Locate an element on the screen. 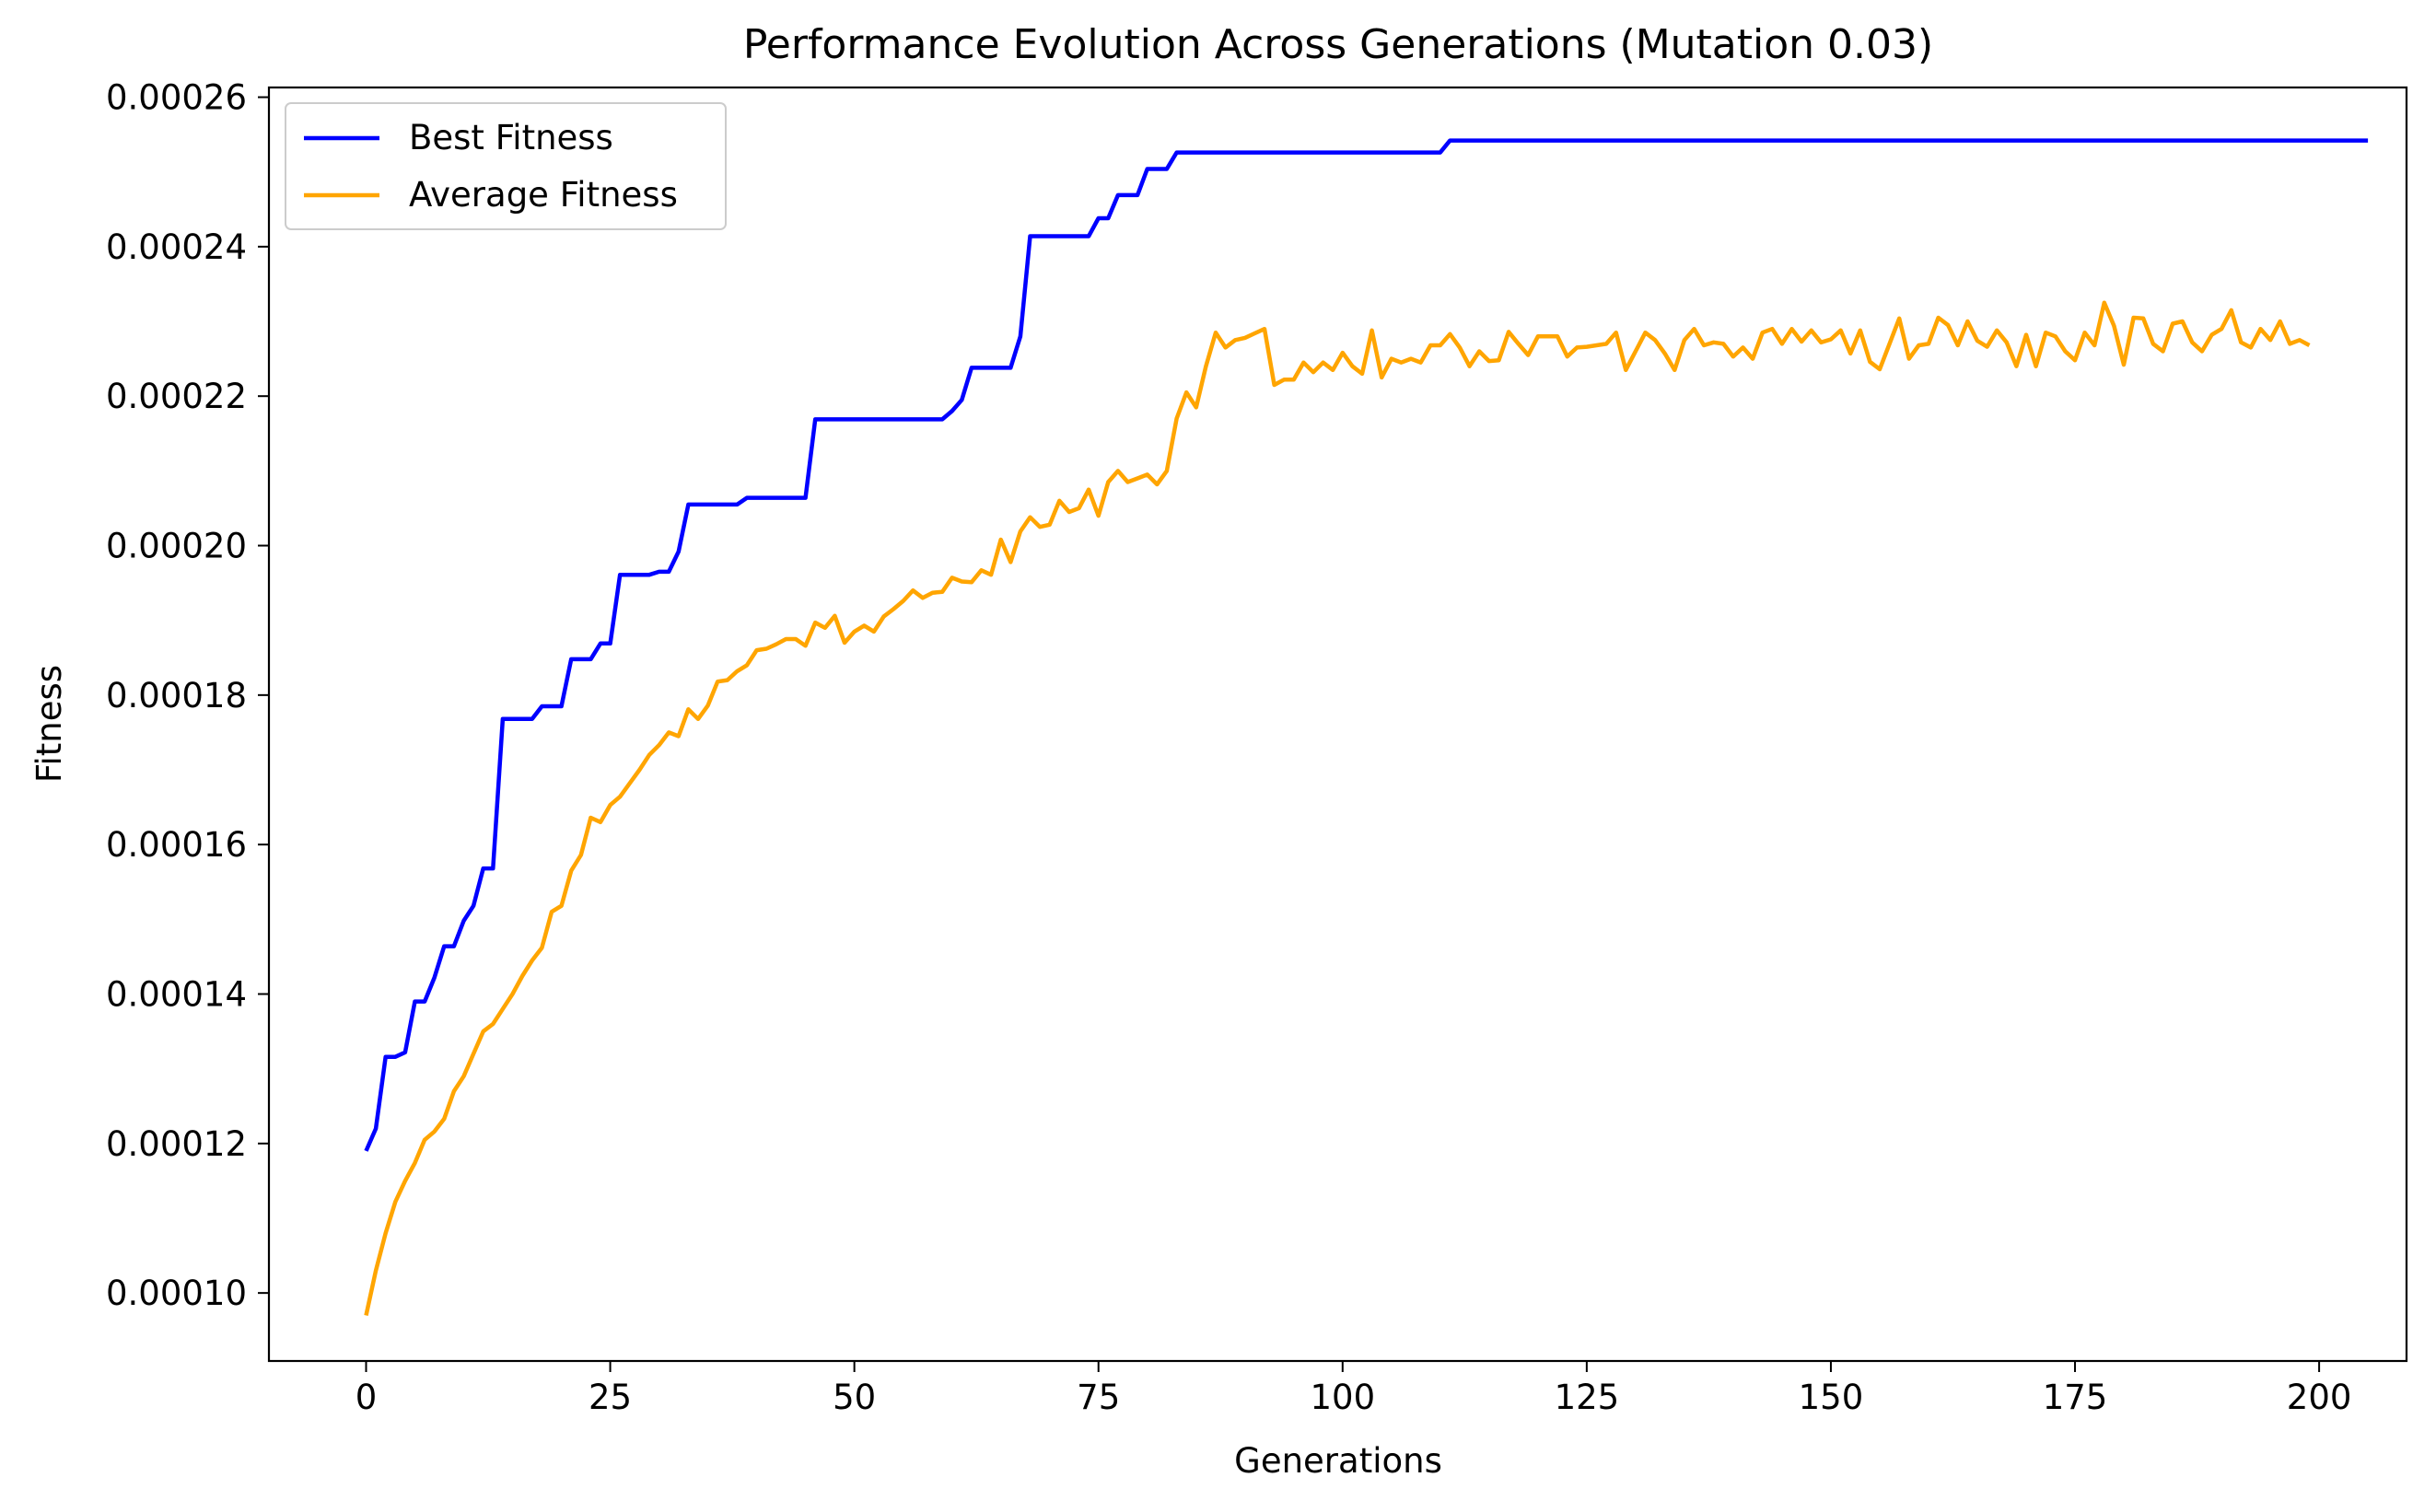 The width and height of the screenshot is (2436, 1512). legend: Best Fitness Average Fitness is located at coordinates (506, 166).